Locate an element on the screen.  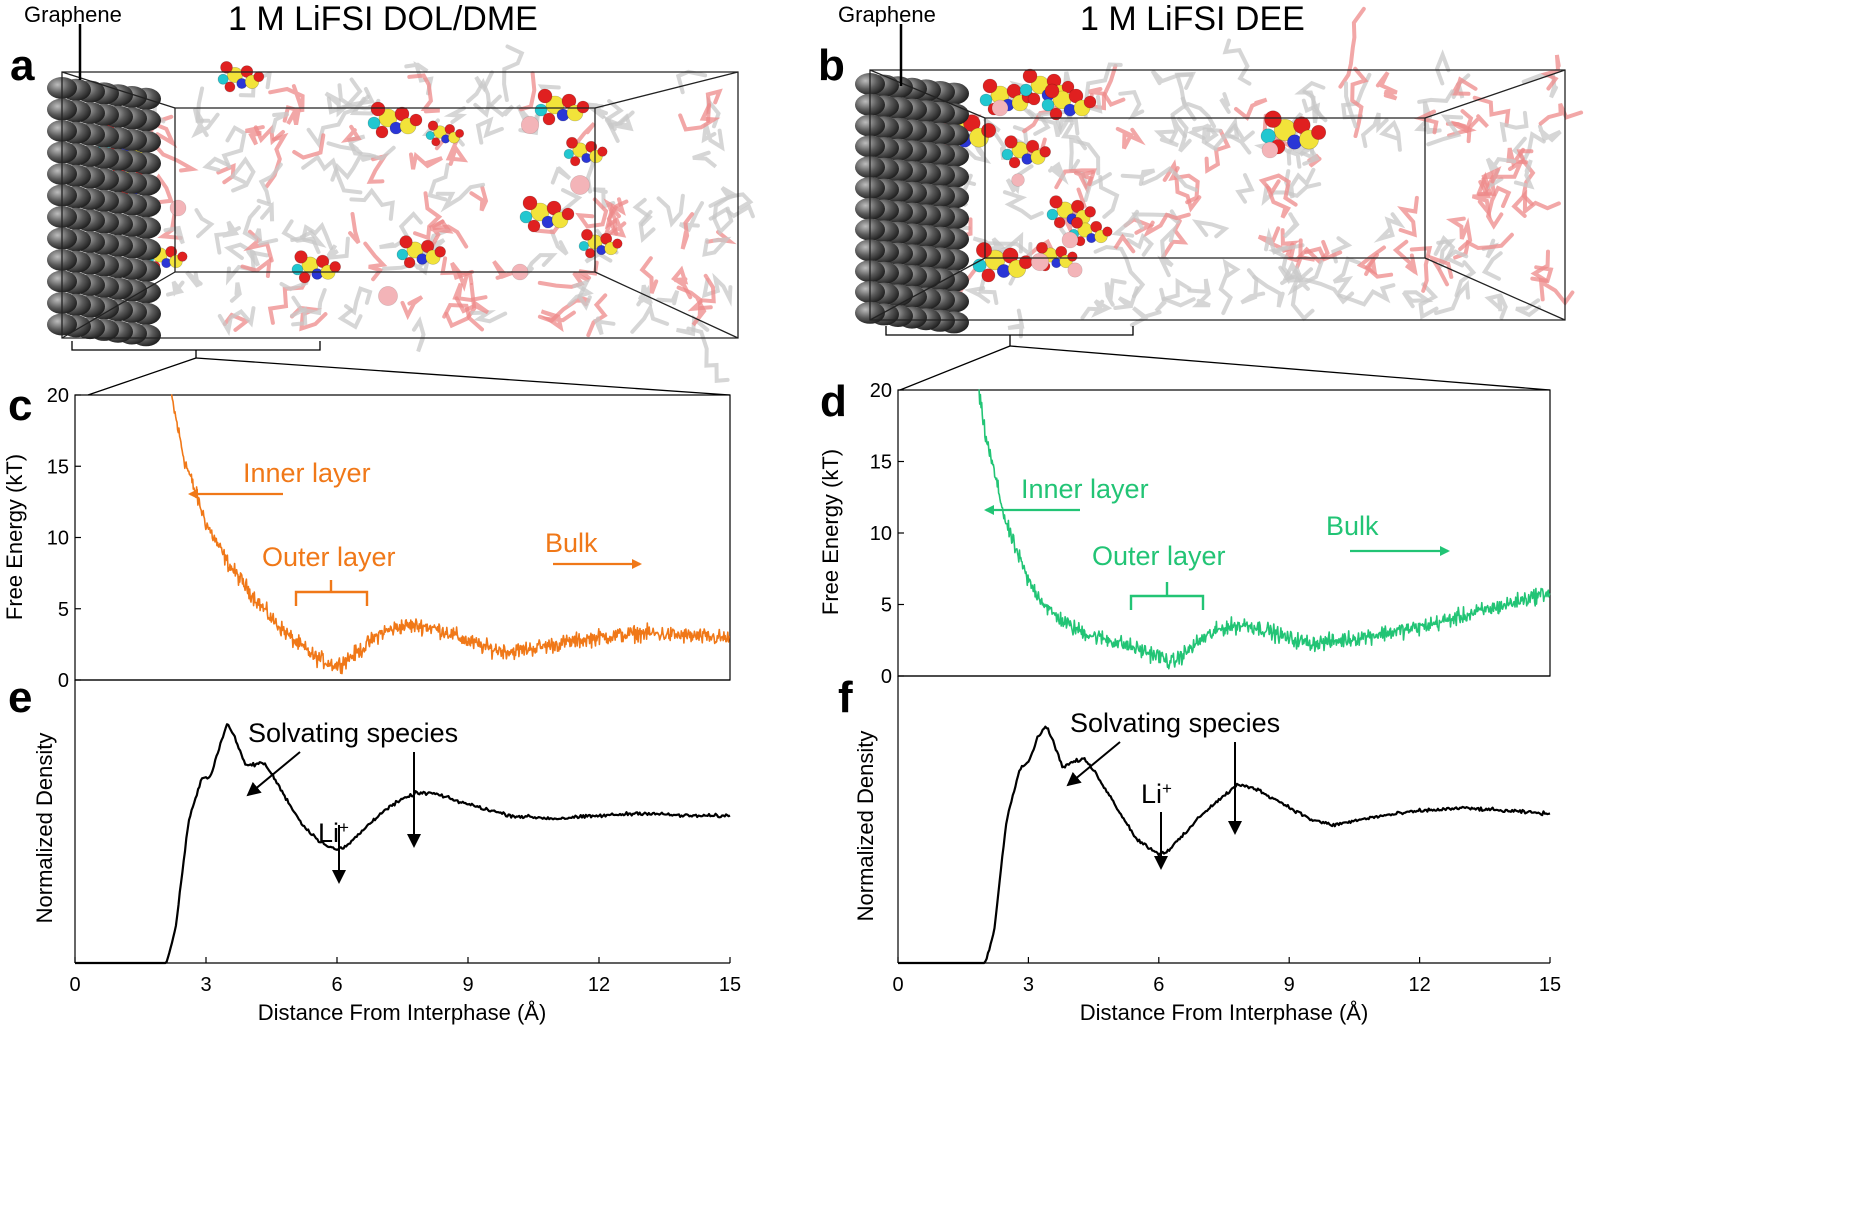
series-c is located at coordinates (450, 534).